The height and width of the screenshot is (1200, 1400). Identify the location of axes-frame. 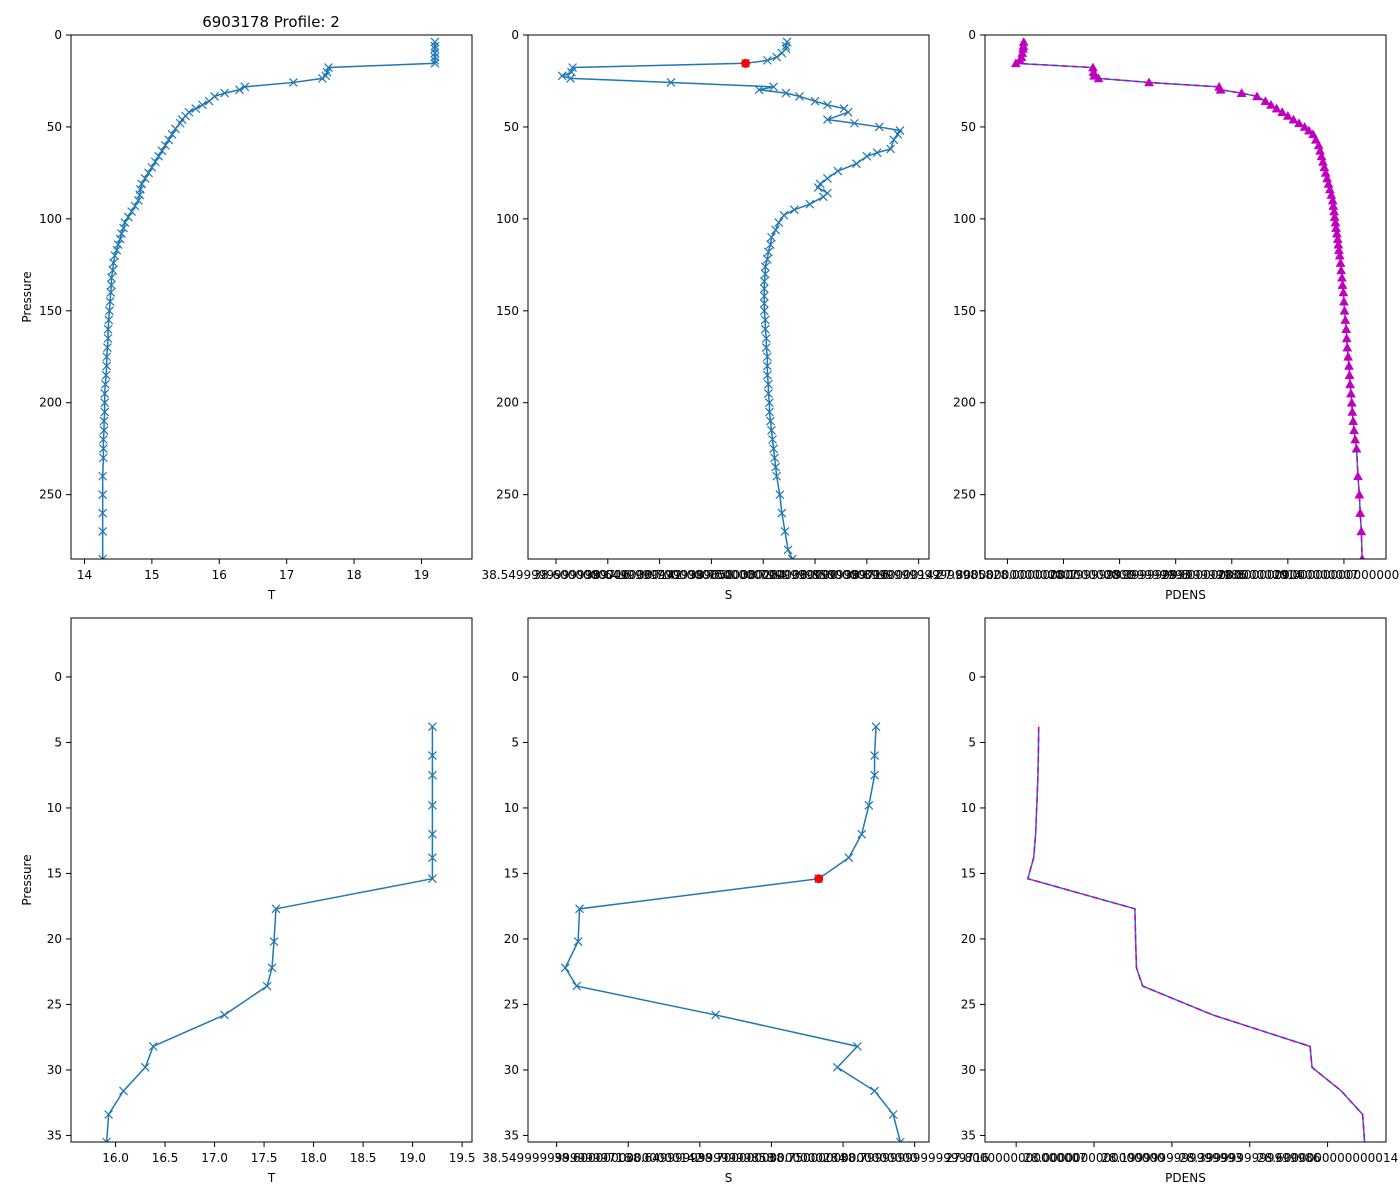
(728, 880).